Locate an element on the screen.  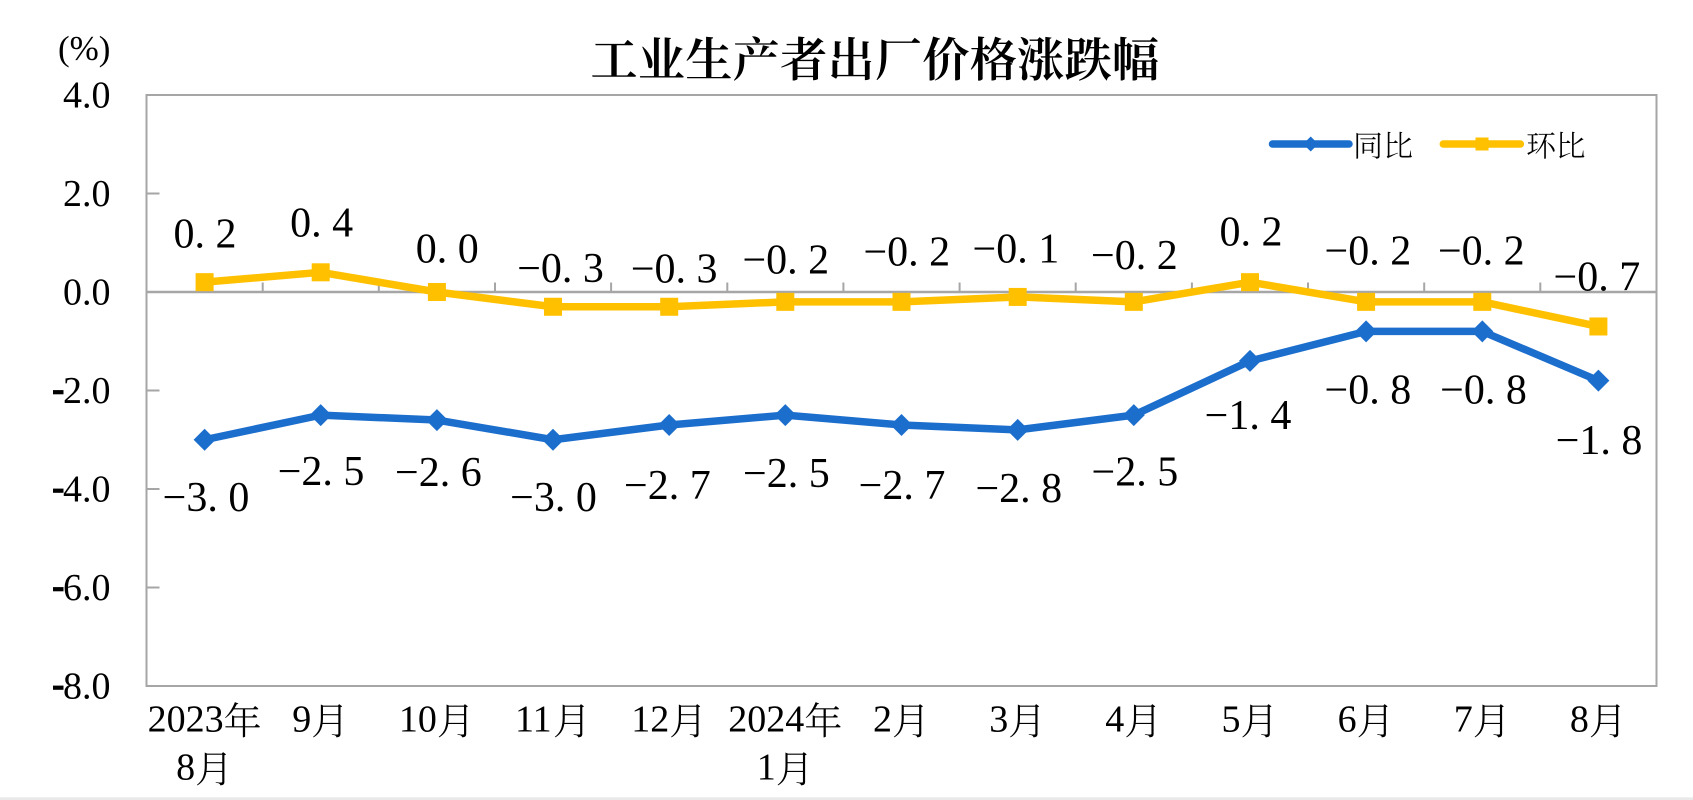
svg-text: 2024 is located at coordinates (766, 720).